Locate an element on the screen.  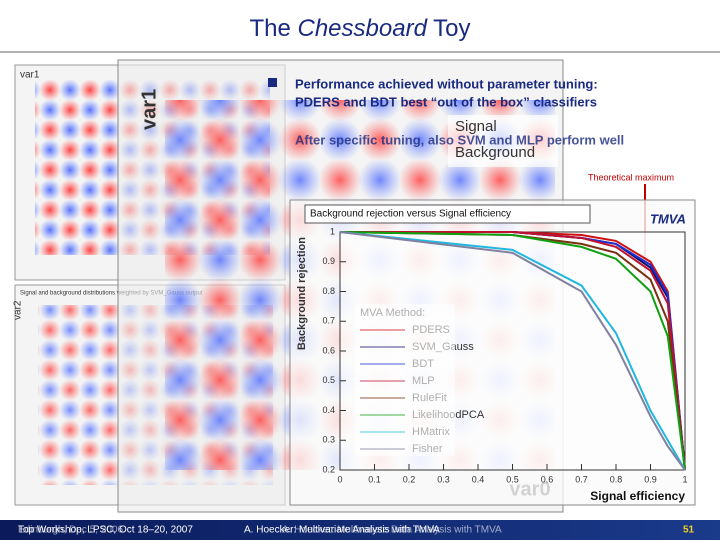
scatter-legend is located at coordinates (503, 141).